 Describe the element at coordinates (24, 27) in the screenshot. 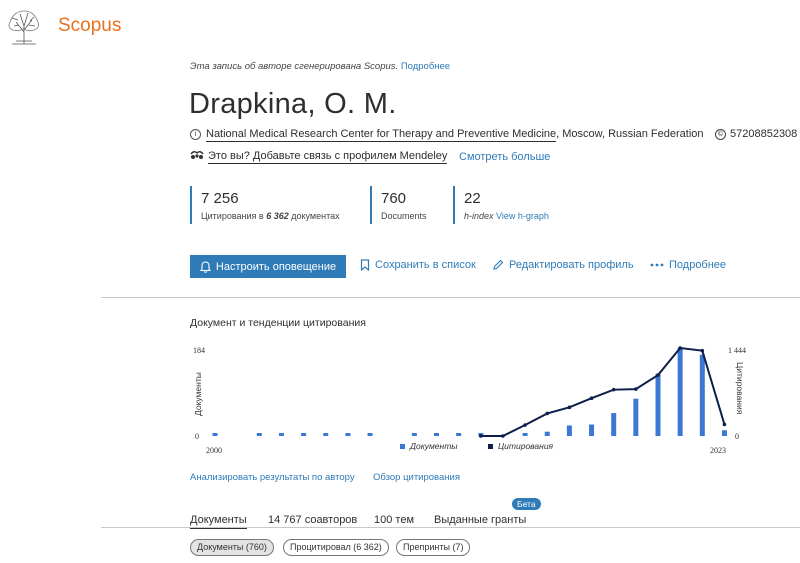

I see `elsevier-logo` at that location.